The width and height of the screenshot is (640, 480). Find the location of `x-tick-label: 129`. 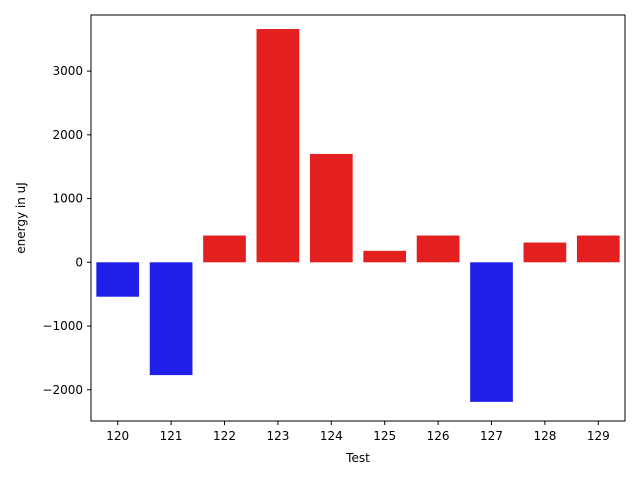

x-tick-label: 129 is located at coordinates (598, 436).